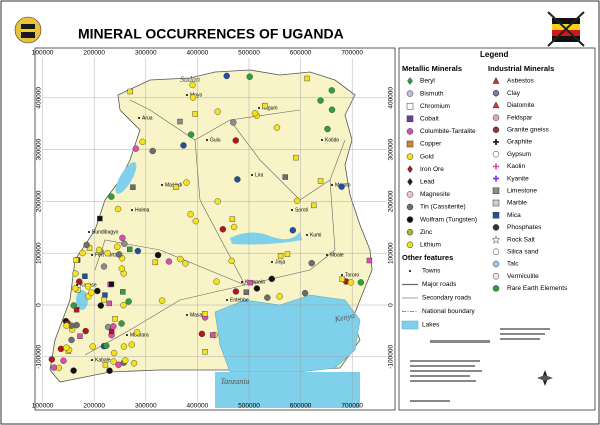  I want to click on legend-label: Rock Salt, so click(521, 239).